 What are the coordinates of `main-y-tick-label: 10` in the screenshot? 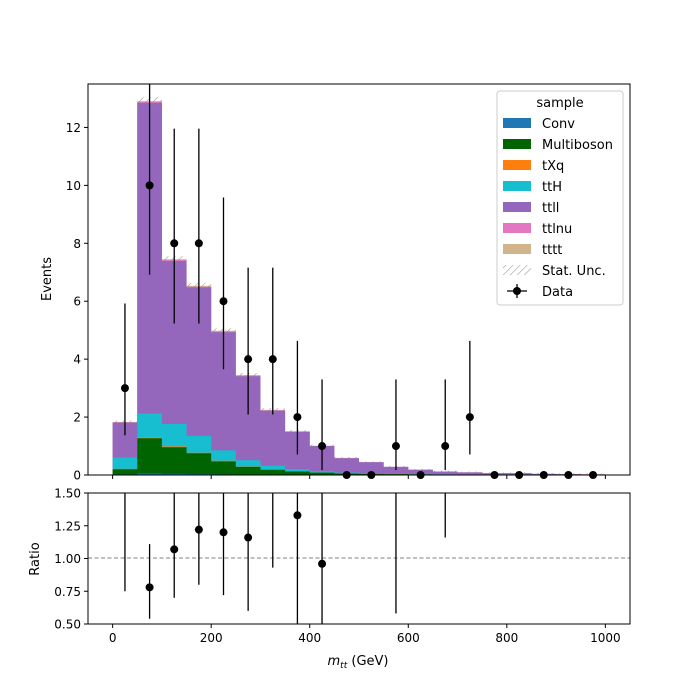 It's located at (73, 186).